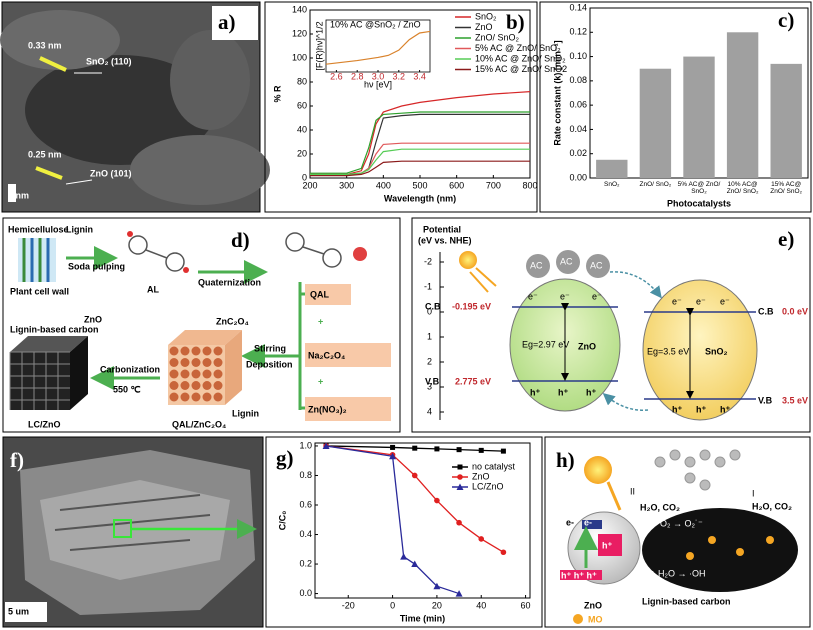  Describe the element at coordinates (578, 177) in the screenshot. I see `y-tick-label: 0.00` at that location.